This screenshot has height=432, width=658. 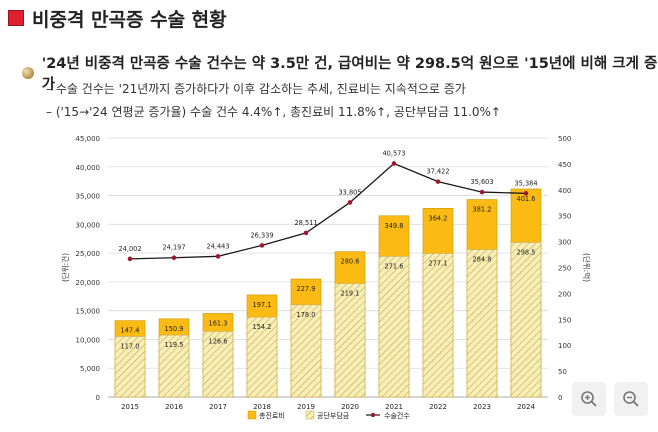 What do you see at coordinates (130, 407) in the screenshot?
I see `x-tick-label: 2015` at bounding box center [130, 407].